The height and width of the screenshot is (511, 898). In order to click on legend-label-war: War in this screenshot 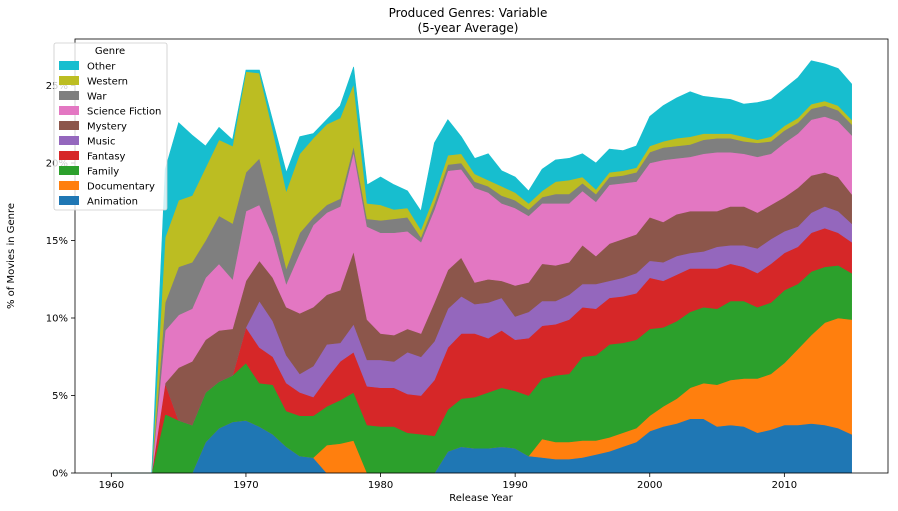, I will do `click(97, 97)`.